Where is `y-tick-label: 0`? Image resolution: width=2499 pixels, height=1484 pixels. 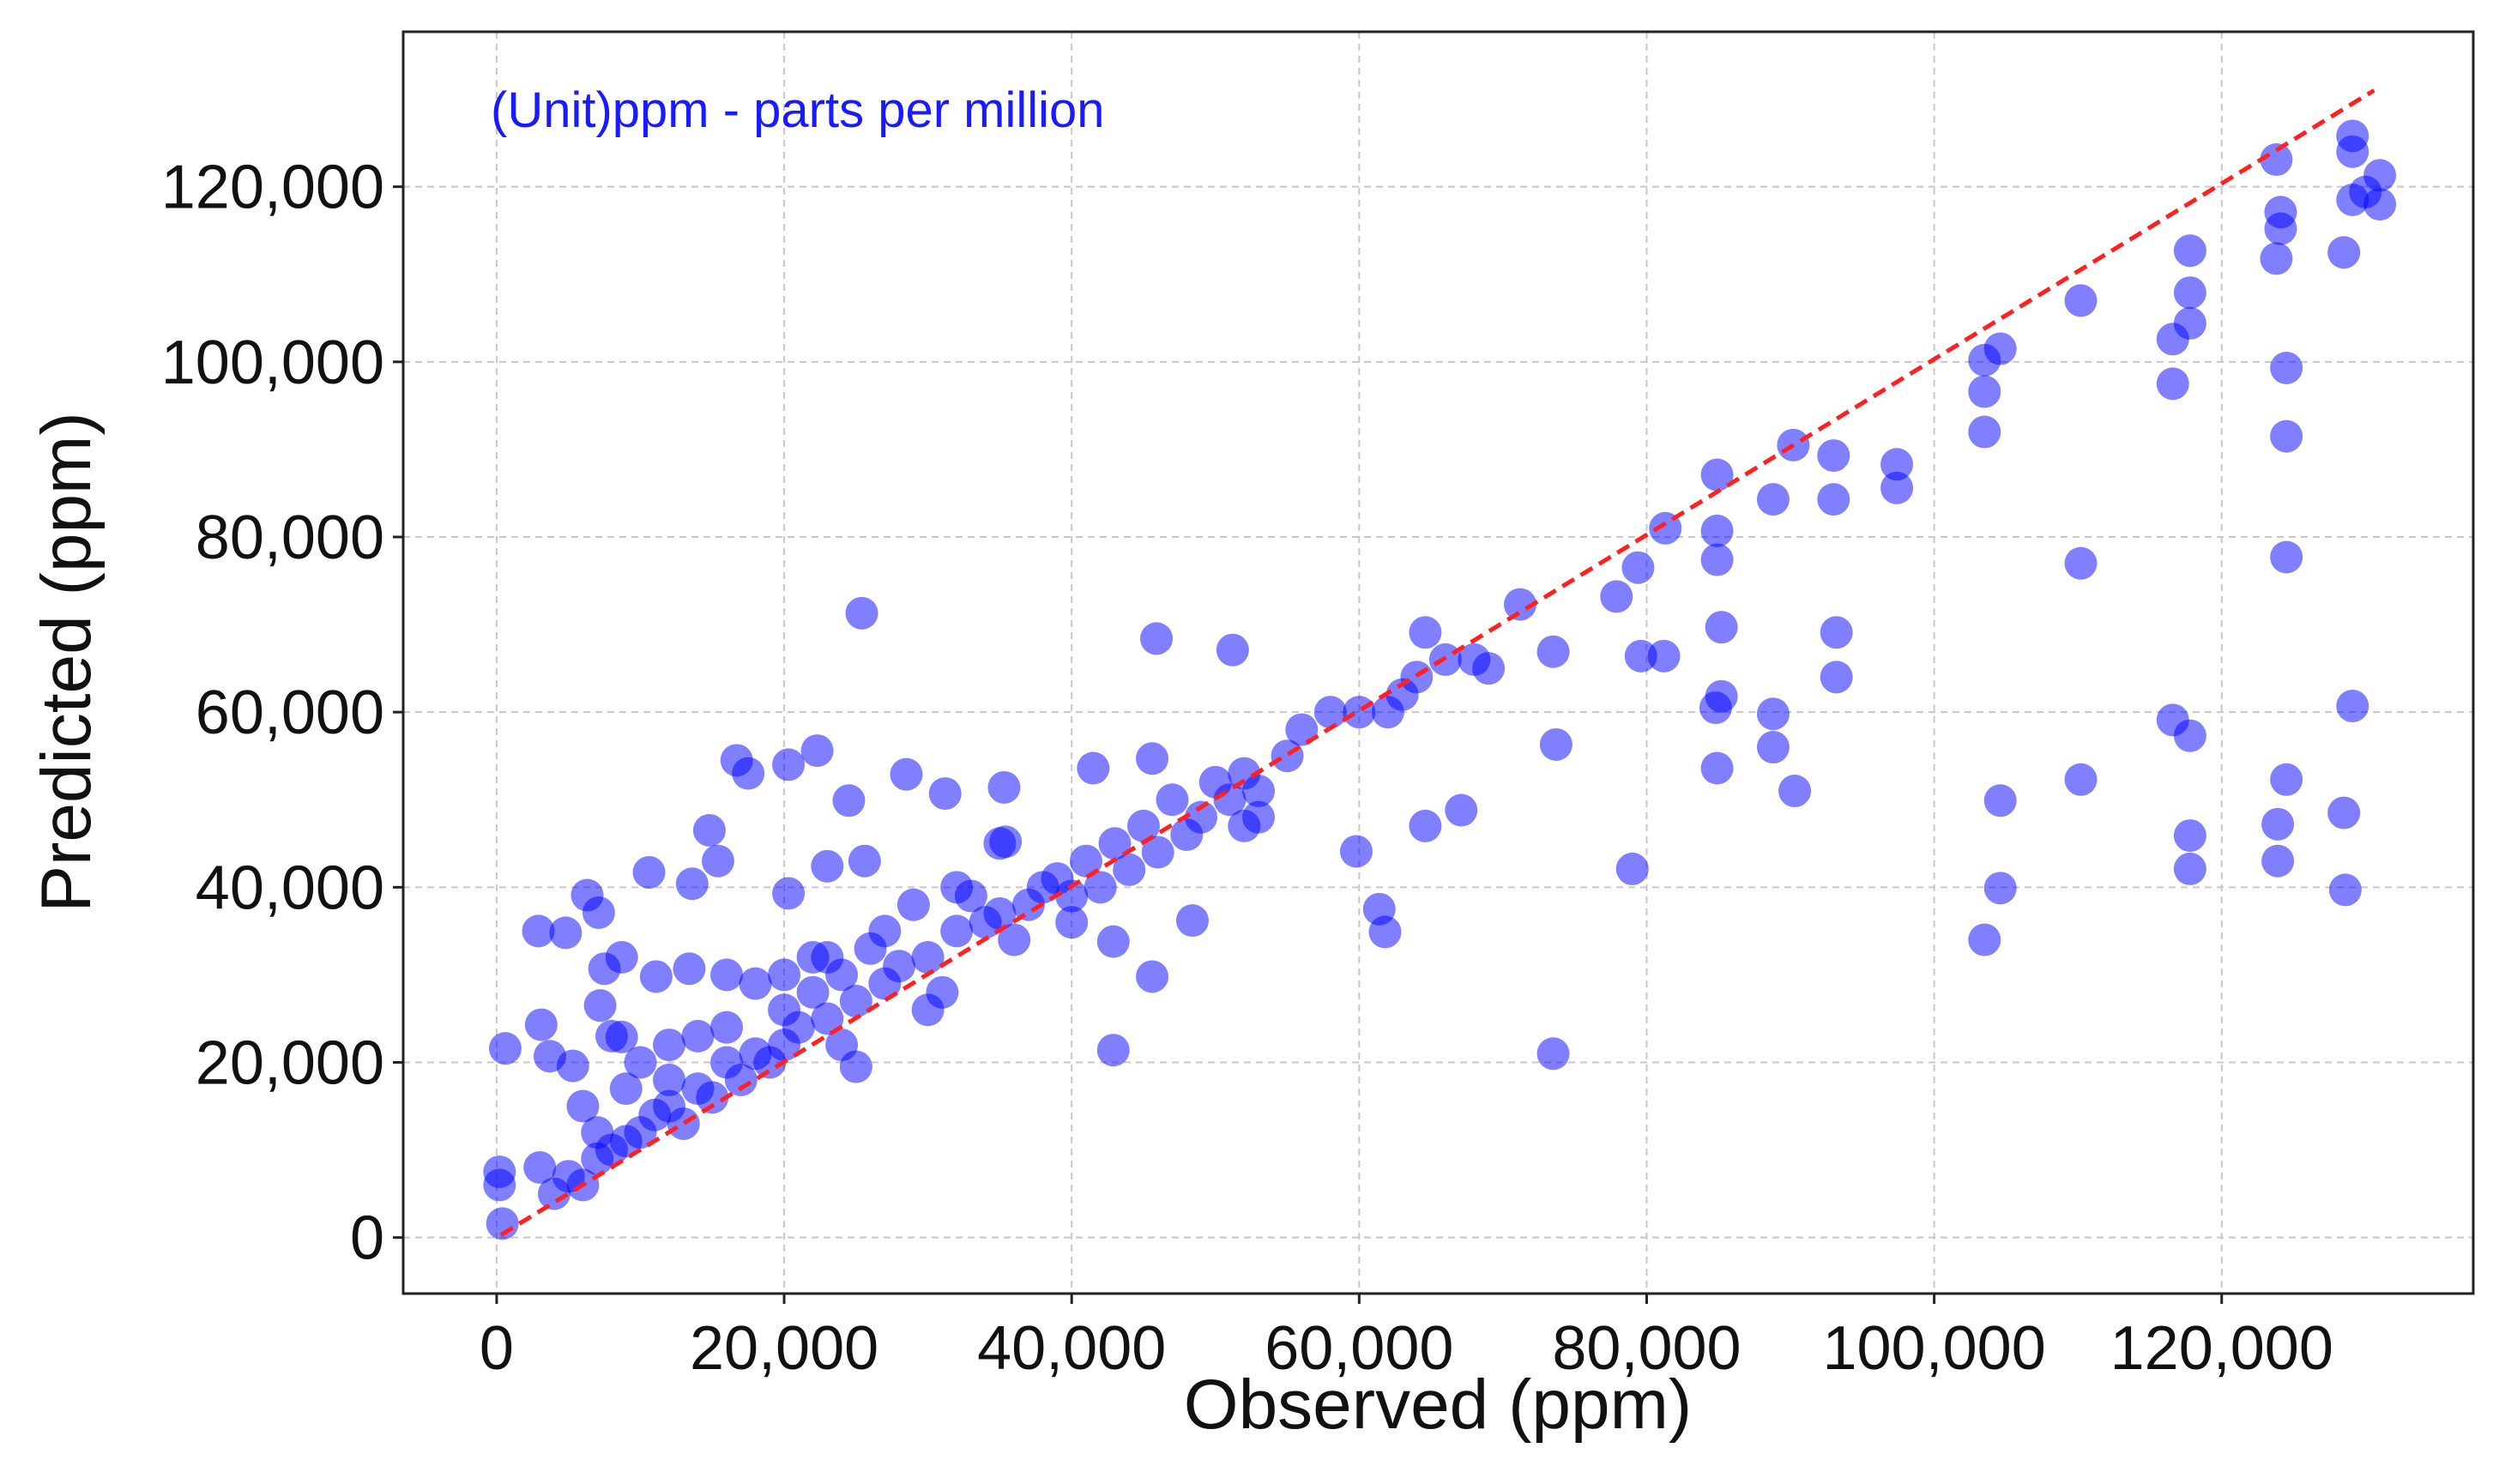 y-tick-label: 0 is located at coordinates (367, 1238).